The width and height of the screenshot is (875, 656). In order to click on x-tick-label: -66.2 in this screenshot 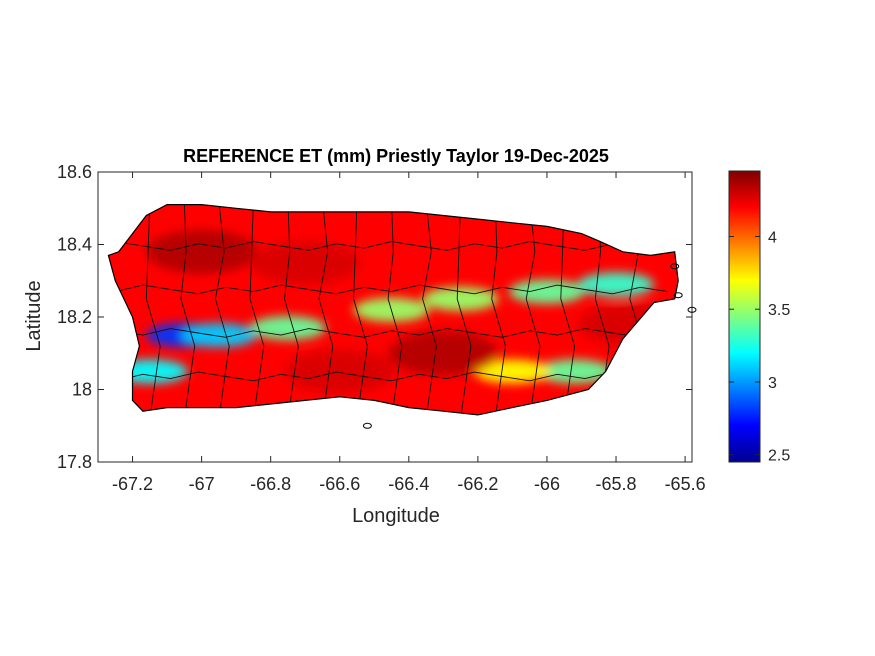, I will do `click(477, 484)`.